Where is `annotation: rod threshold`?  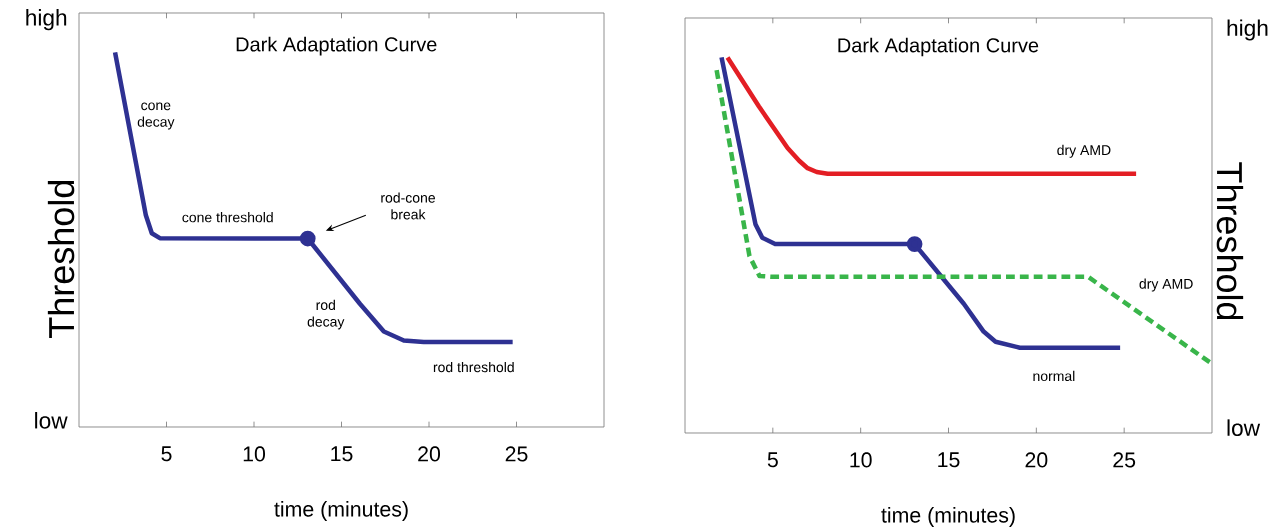
annotation: rod threshold is located at coordinates (473, 367).